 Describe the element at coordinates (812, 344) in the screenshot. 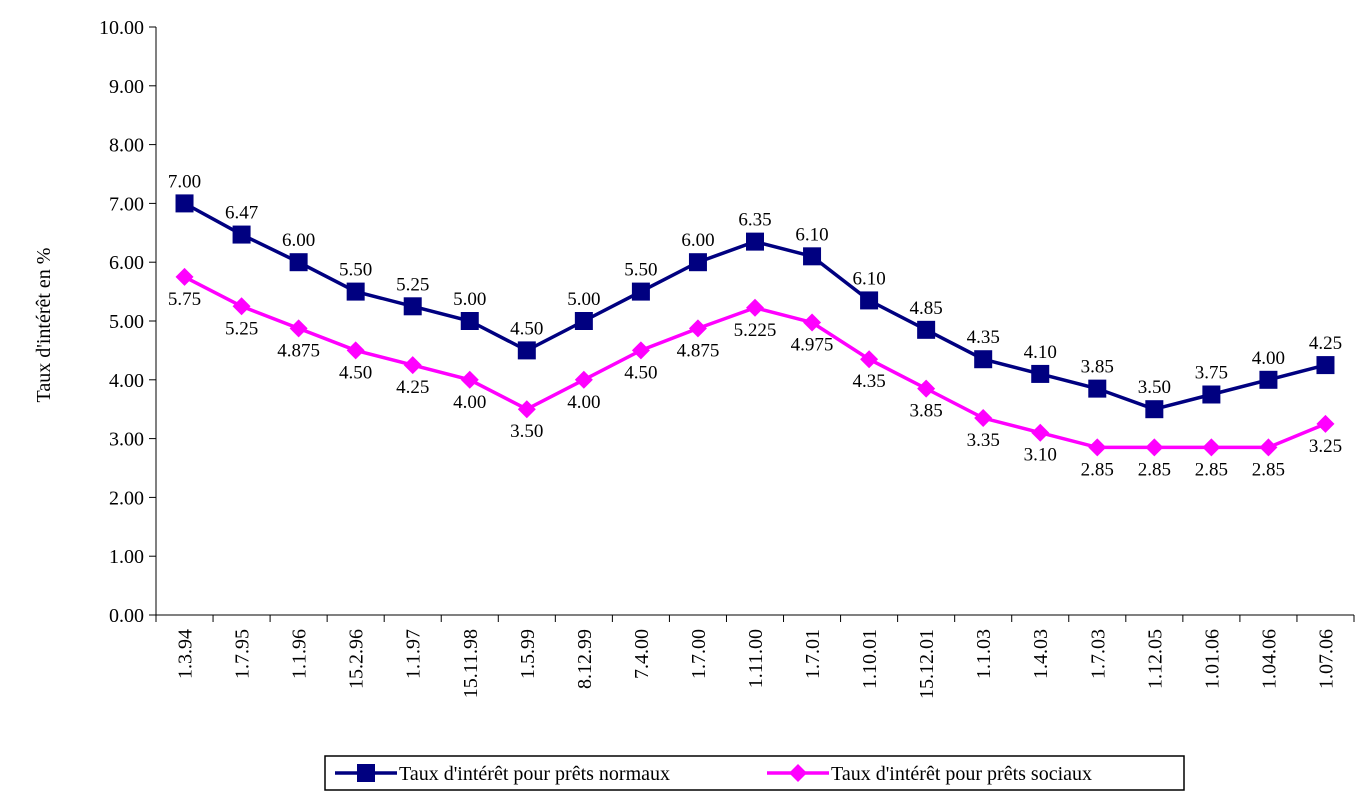

I see `data-label: 4.975` at that location.